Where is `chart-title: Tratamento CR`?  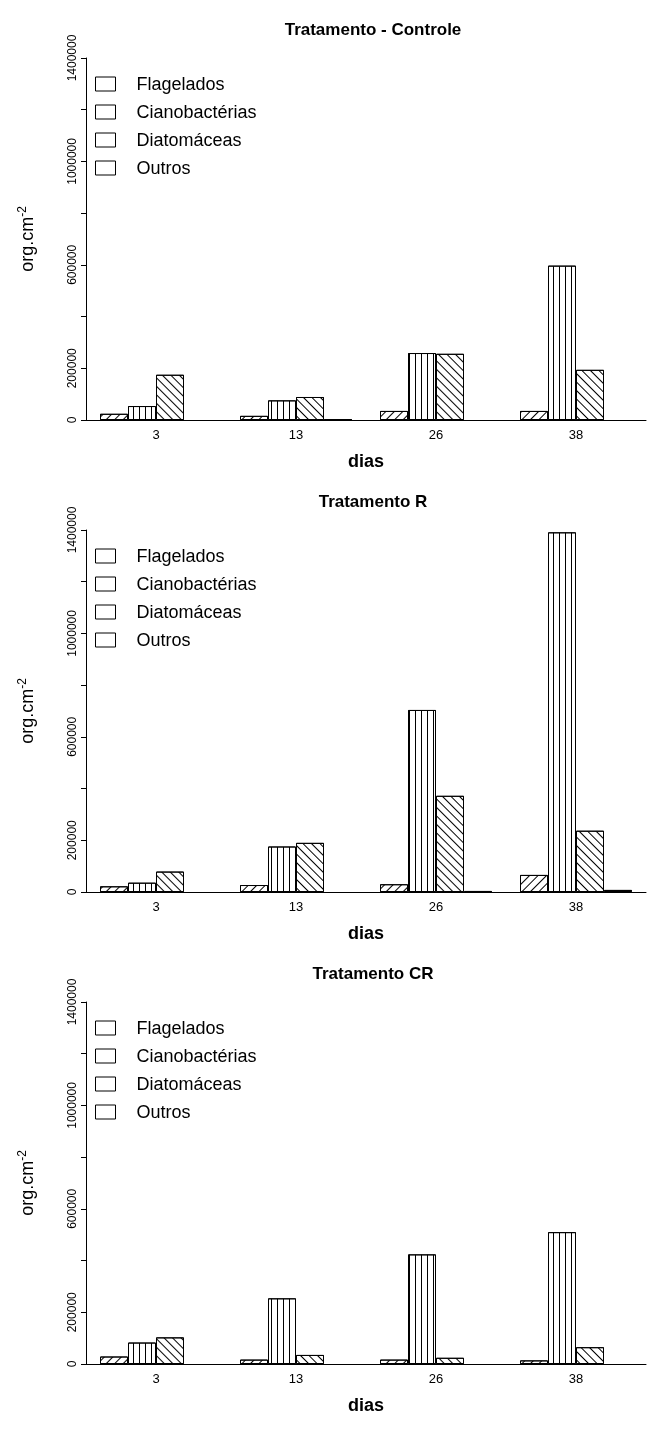
chart-title: Tratamento CR is located at coordinates (373, 973).